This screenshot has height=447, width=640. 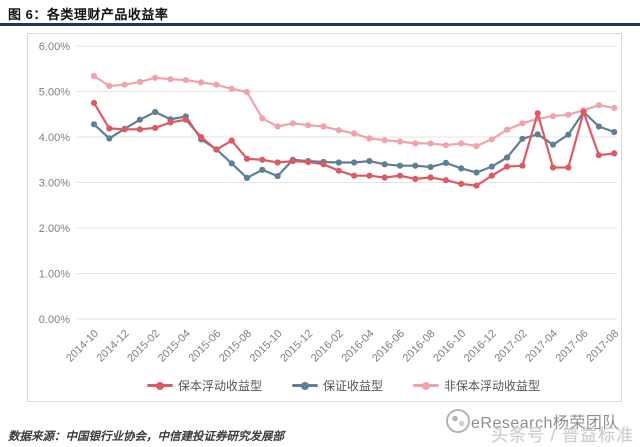 What do you see at coordinates (492, 386) in the screenshot?
I see `legend-label: 非保本浮动收益型` at bounding box center [492, 386].